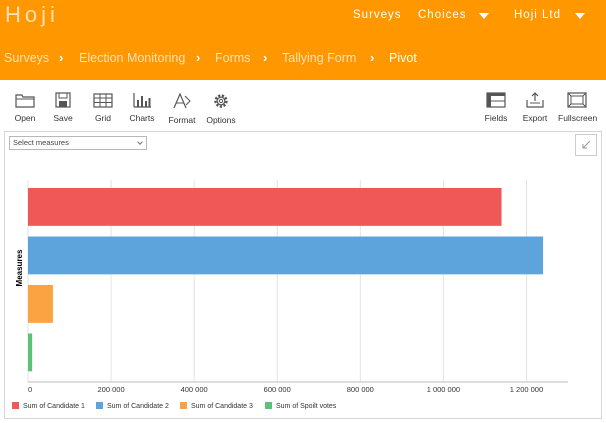 This screenshot has height=423, width=606. I want to click on fields-button: Fields, so click(496, 110).